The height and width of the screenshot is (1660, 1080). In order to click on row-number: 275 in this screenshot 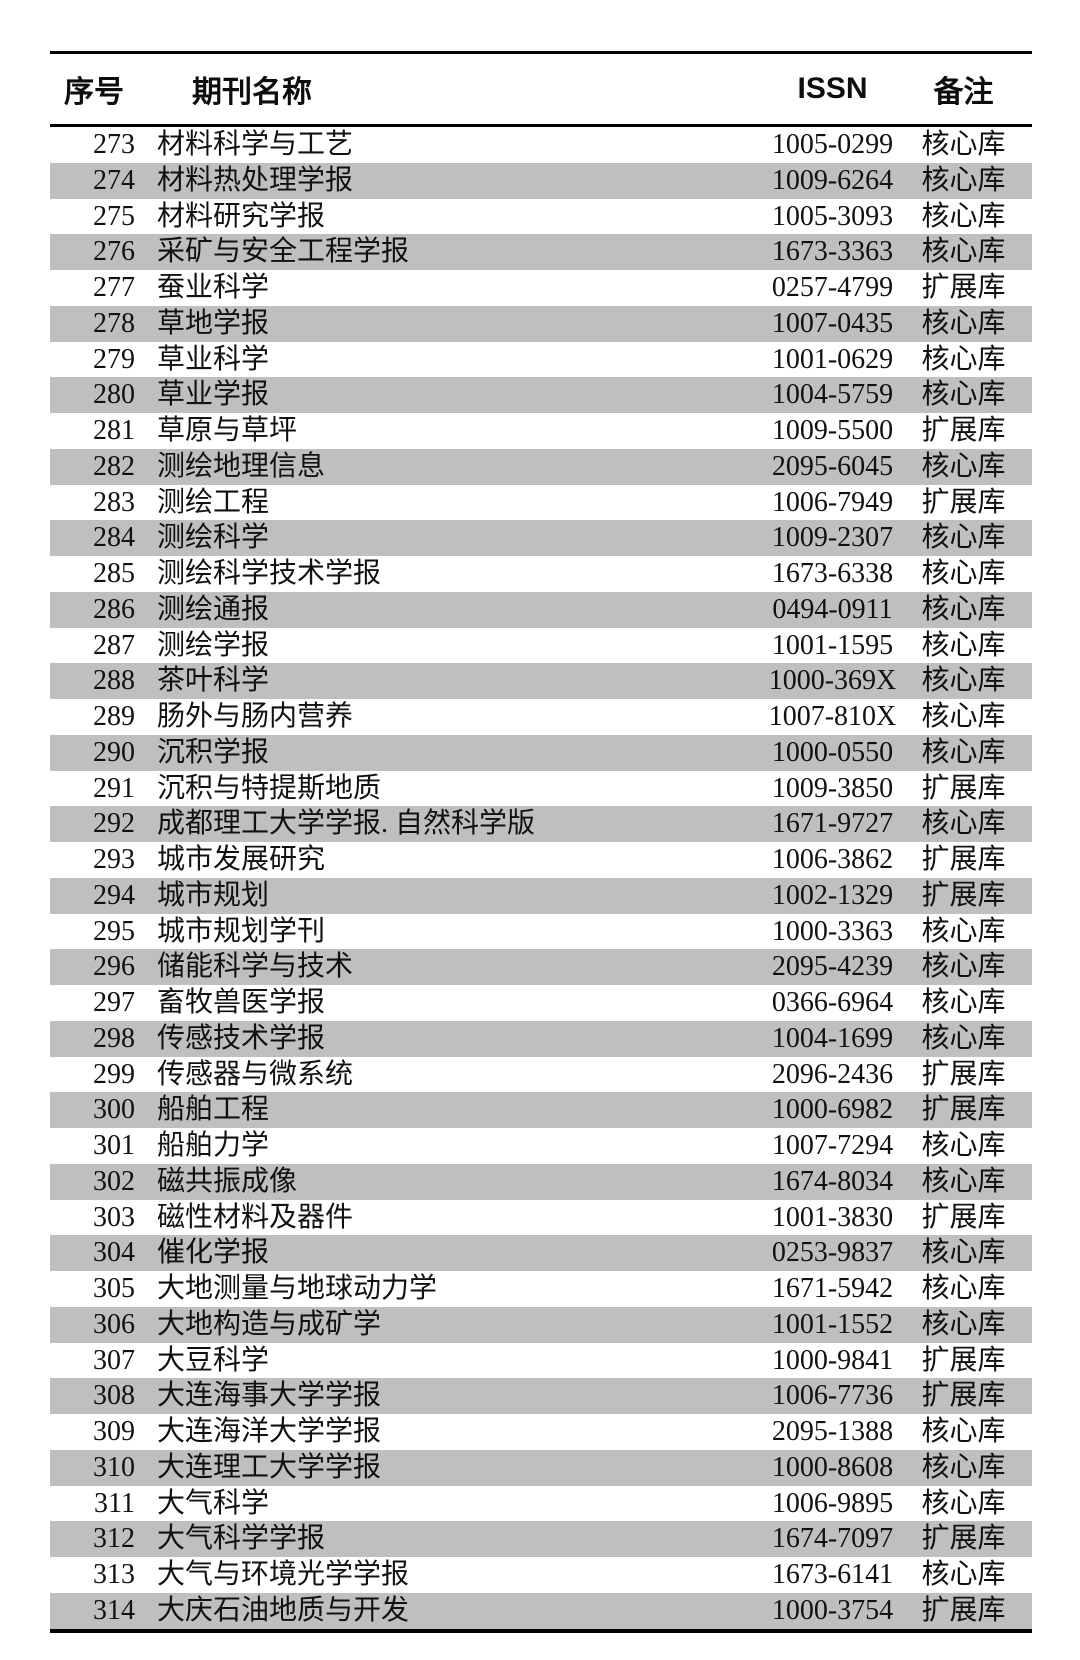, I will do `click(114, 216)`.